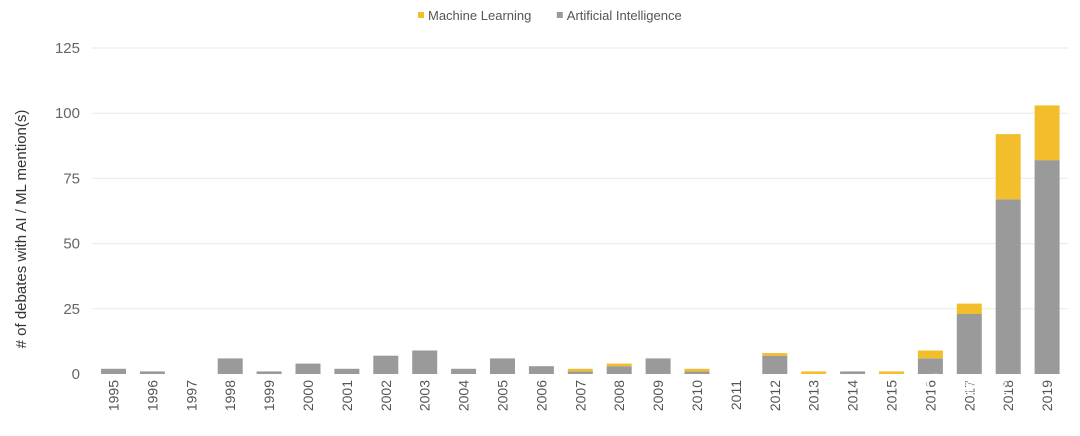 This screenshot has width=1080, height=436. Describe the element at coordinates (503, 395) in the screenshot. I see `x-tick-label: 2005` at that location.